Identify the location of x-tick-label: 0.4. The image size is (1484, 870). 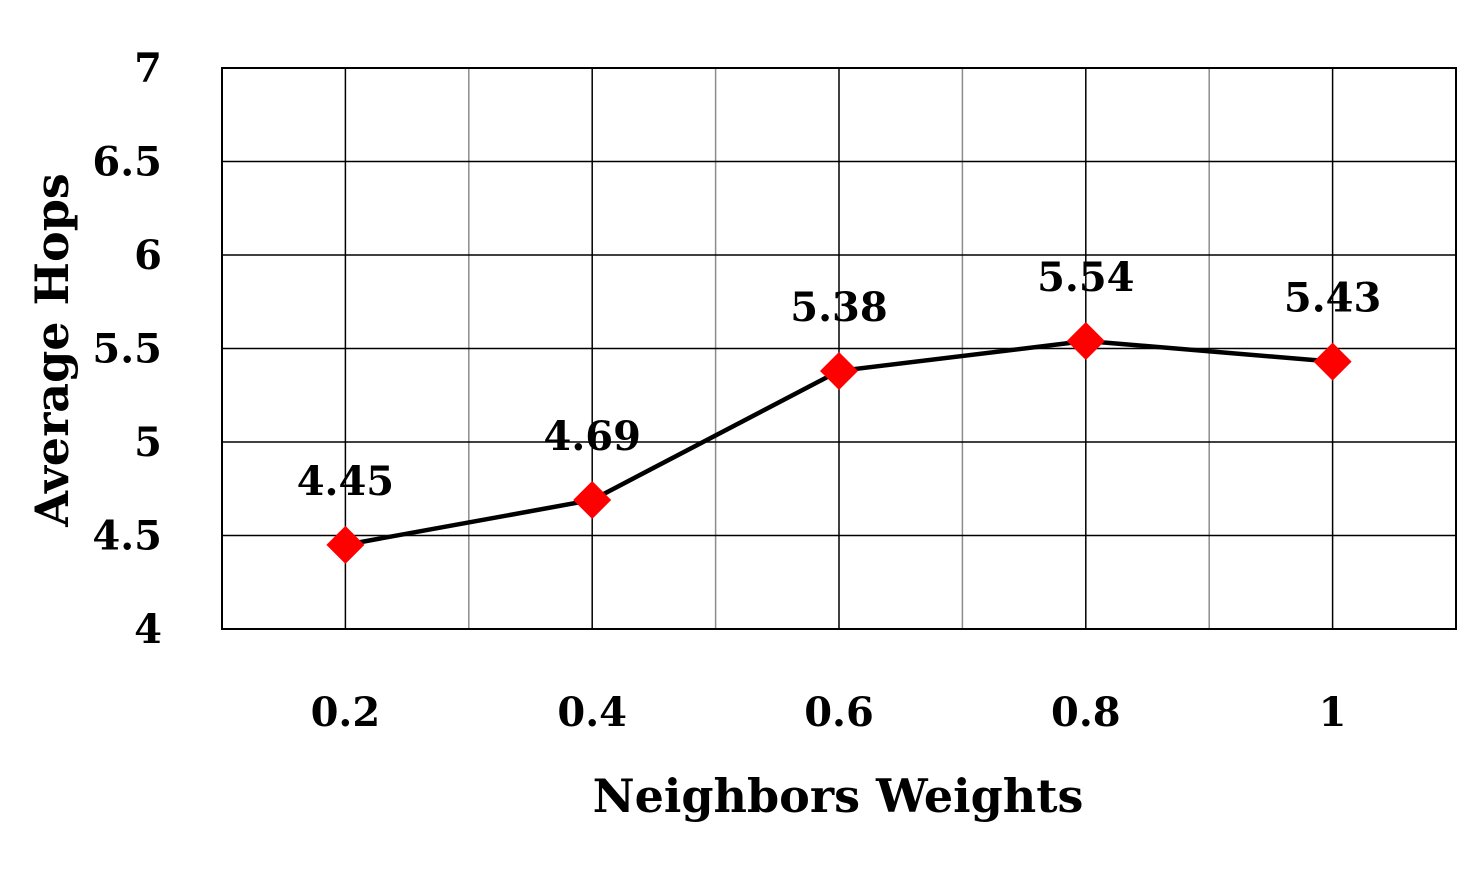
(592, 712).